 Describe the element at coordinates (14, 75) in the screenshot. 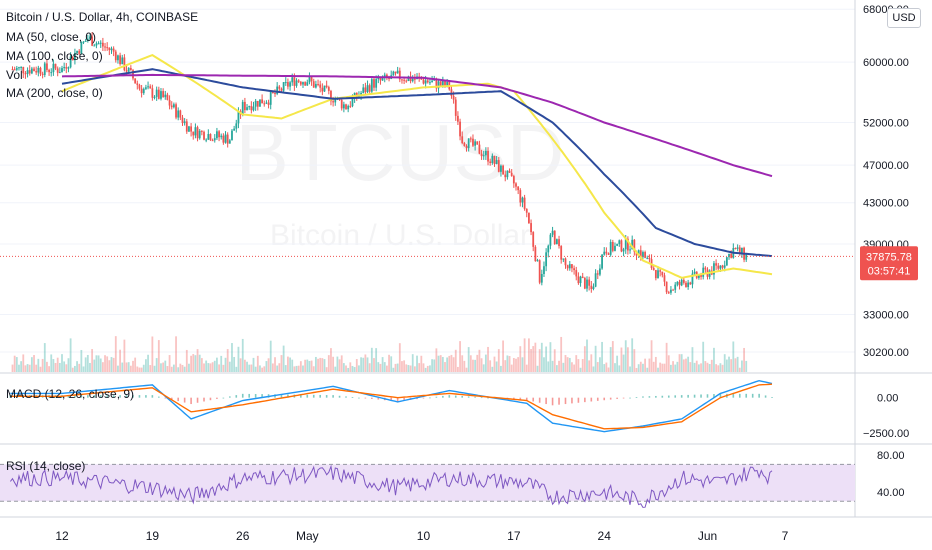

I see `legend-volume: Vol` at that location.